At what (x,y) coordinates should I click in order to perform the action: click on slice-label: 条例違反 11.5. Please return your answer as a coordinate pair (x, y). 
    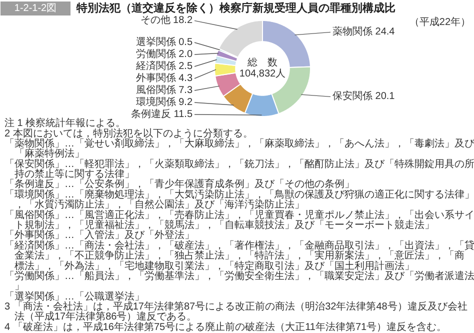
    Looking at the image, I should click on (162, 114).